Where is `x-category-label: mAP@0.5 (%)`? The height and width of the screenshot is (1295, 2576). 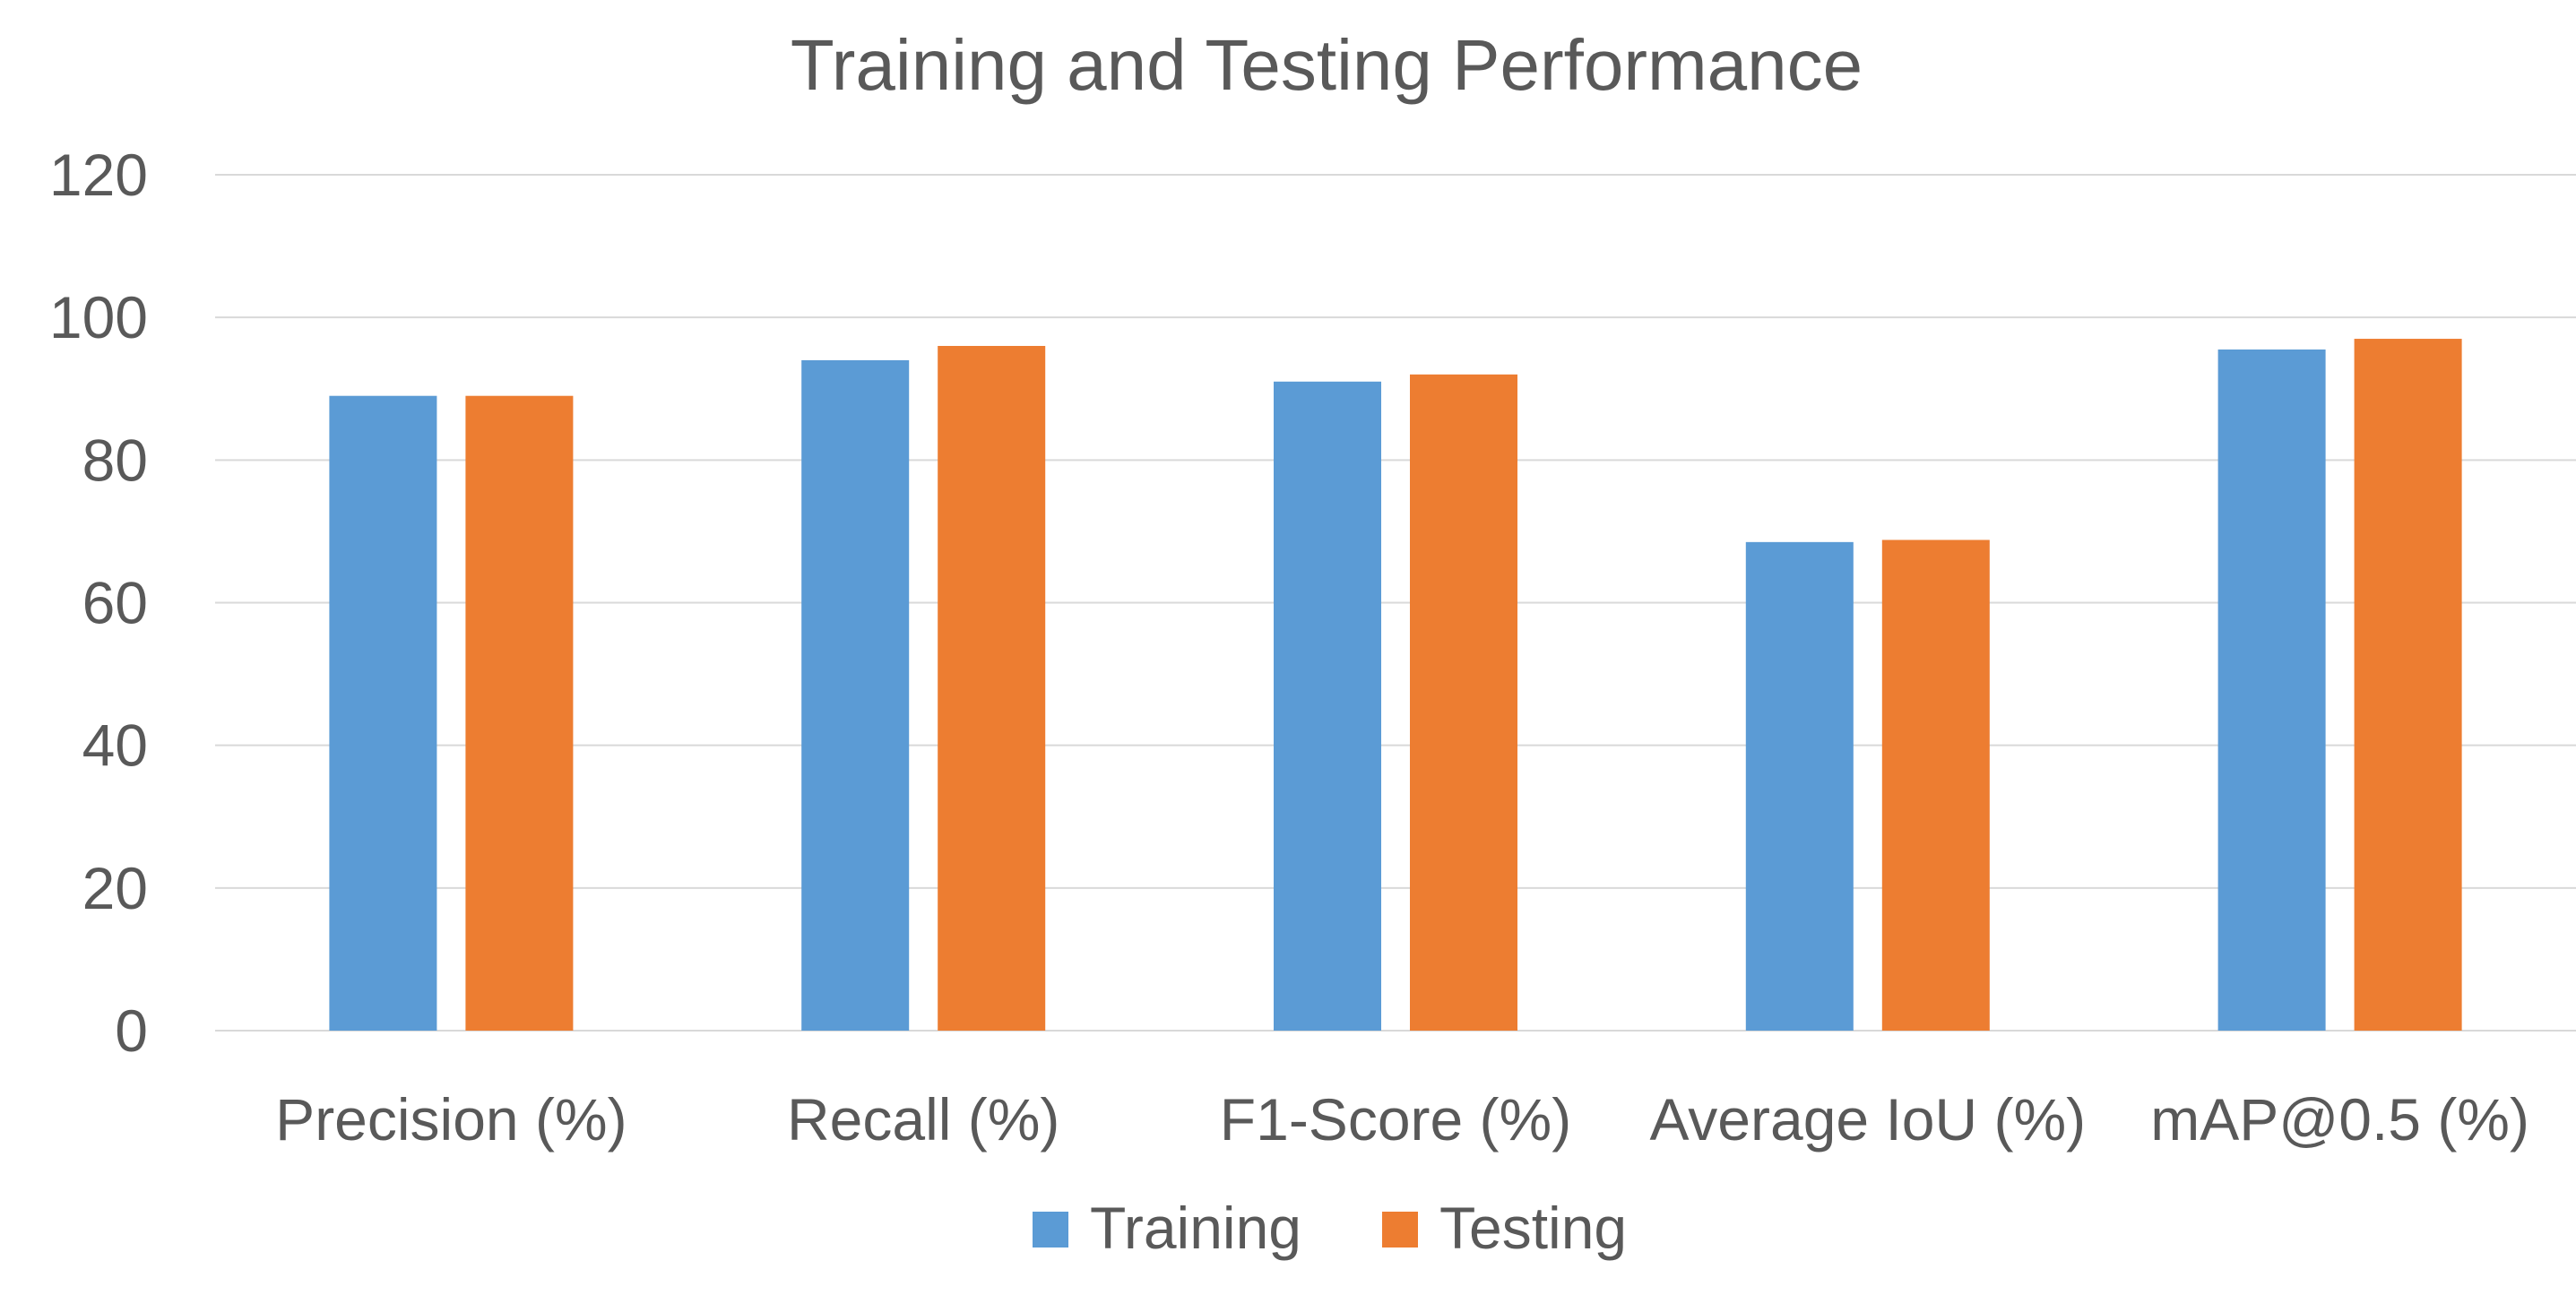 x-category-label: mAP@0.5 (%) is located at coordinates (2339, 1119).